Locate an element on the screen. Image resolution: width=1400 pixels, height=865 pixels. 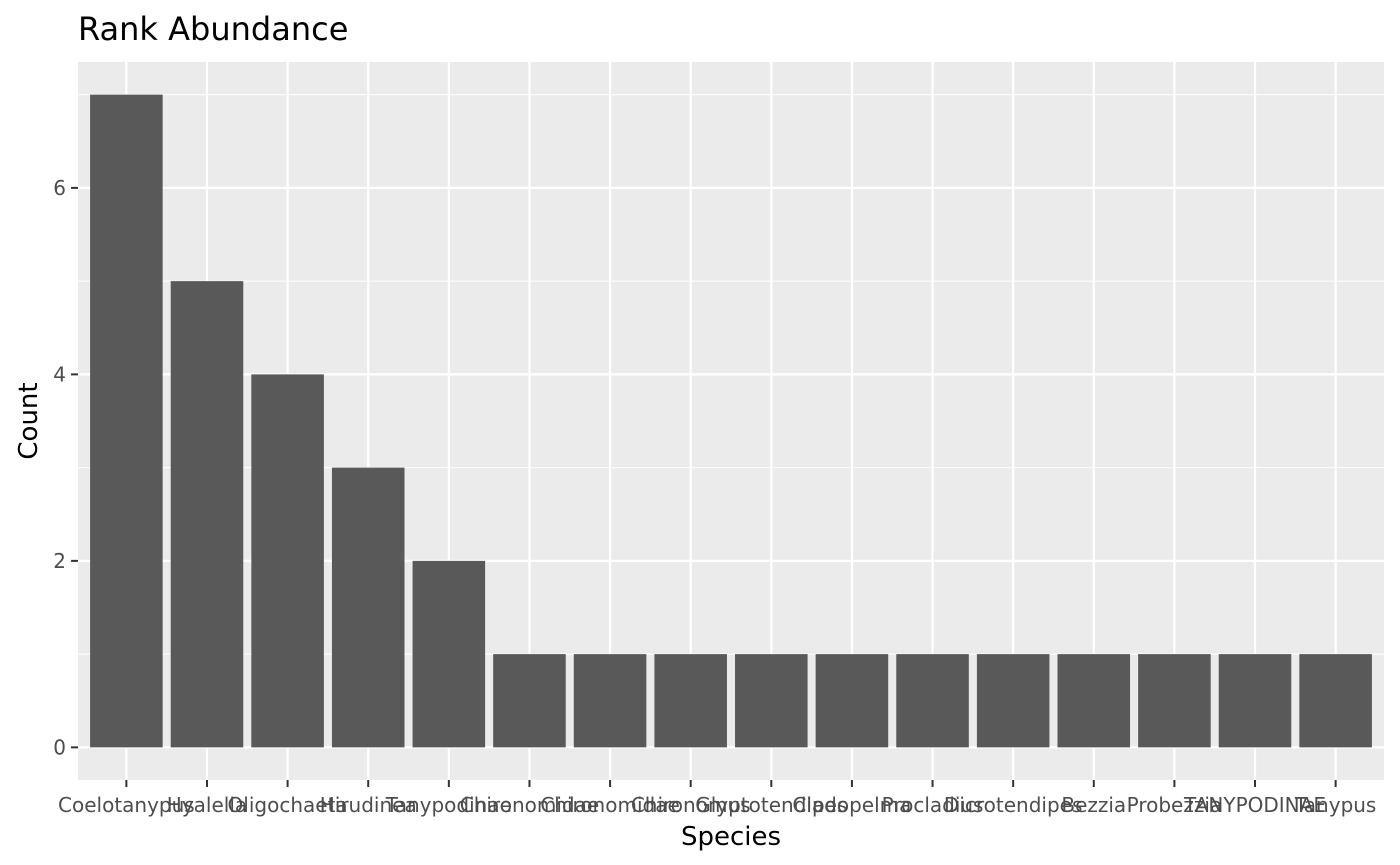
y-tick-label: 4 is located at coordinates (59, 374).